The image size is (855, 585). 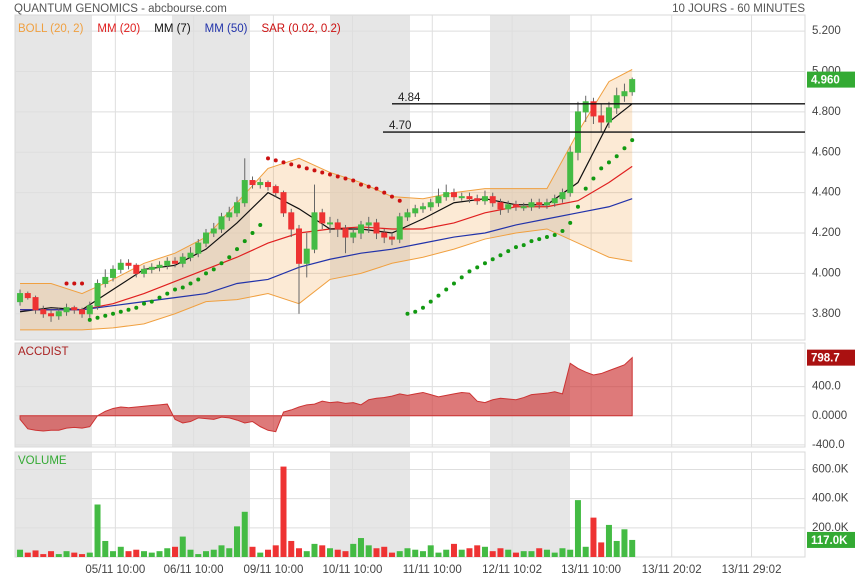 What do you see at coordinates (115, 570) in the screenshot?
I see `x-tick-label: 05/11 10:00` at bounding box center [115, 570].